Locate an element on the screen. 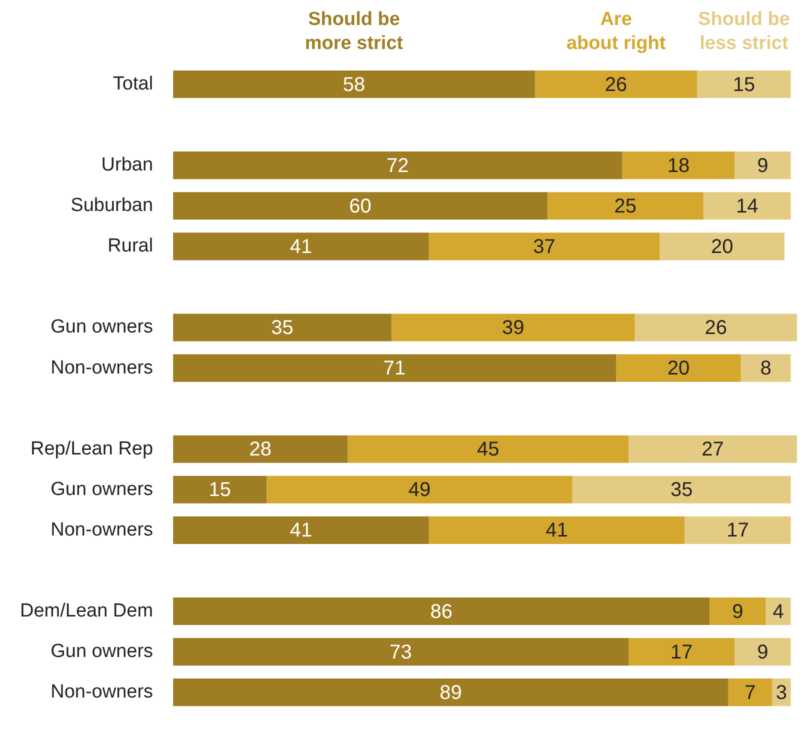  data-label: 4 is located at coordinates (778, 611).